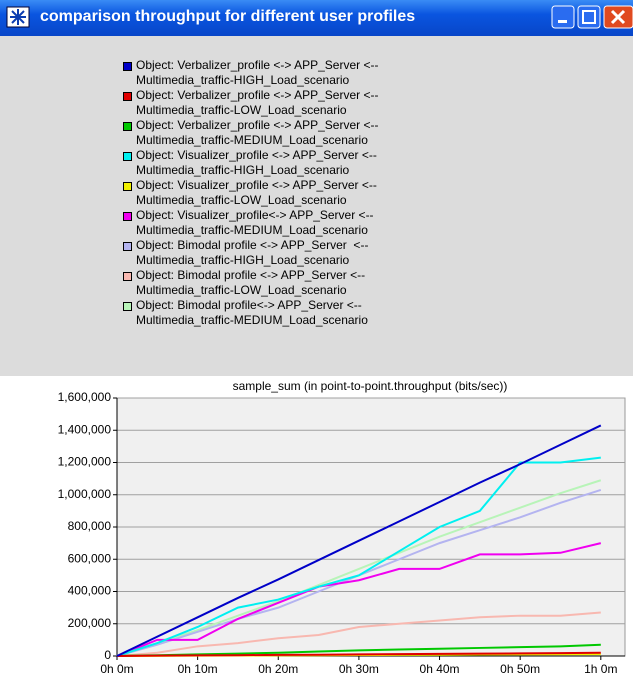 Image resolution: width=633 pixels, height=684 pixels. What do you see at coordinates (359, 669) in the screenshot?
I see `x-tick-label: 0h 30m` at bounding box center [359, 669].